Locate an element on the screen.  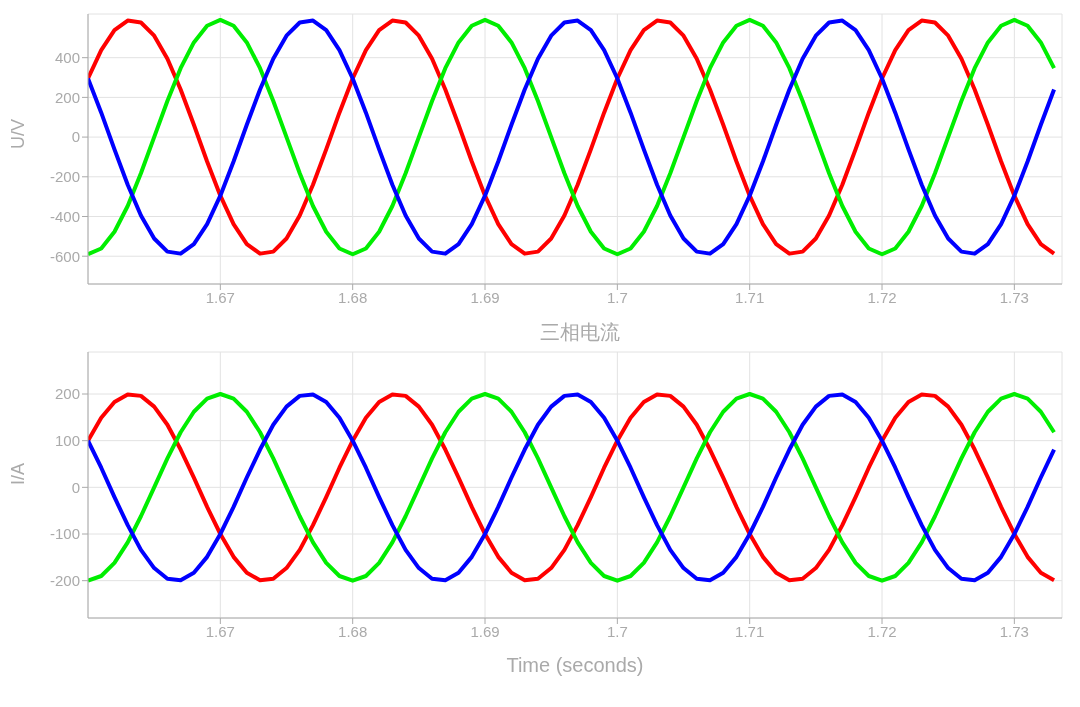
y-tick-label: 100 is located at coordinates (67, 440).